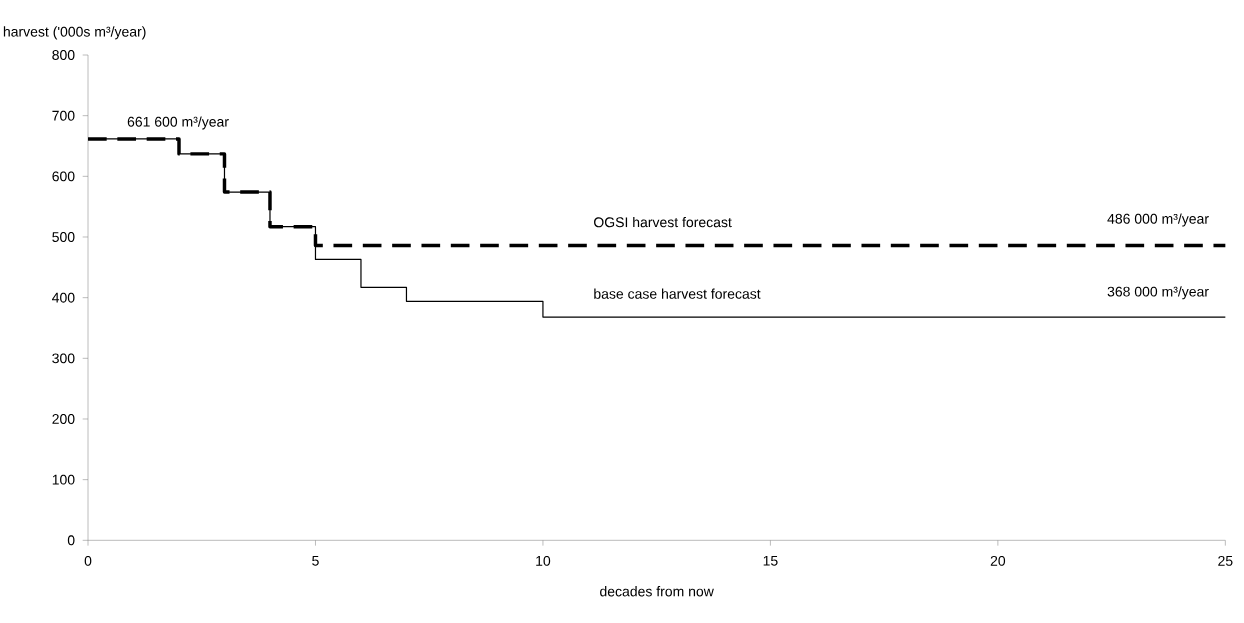 The width and height of the screenshot is (1244, 623). Describe the element at coordinates (71, 540) in the screenshot. I see `y-tick-label: 0` at that location.